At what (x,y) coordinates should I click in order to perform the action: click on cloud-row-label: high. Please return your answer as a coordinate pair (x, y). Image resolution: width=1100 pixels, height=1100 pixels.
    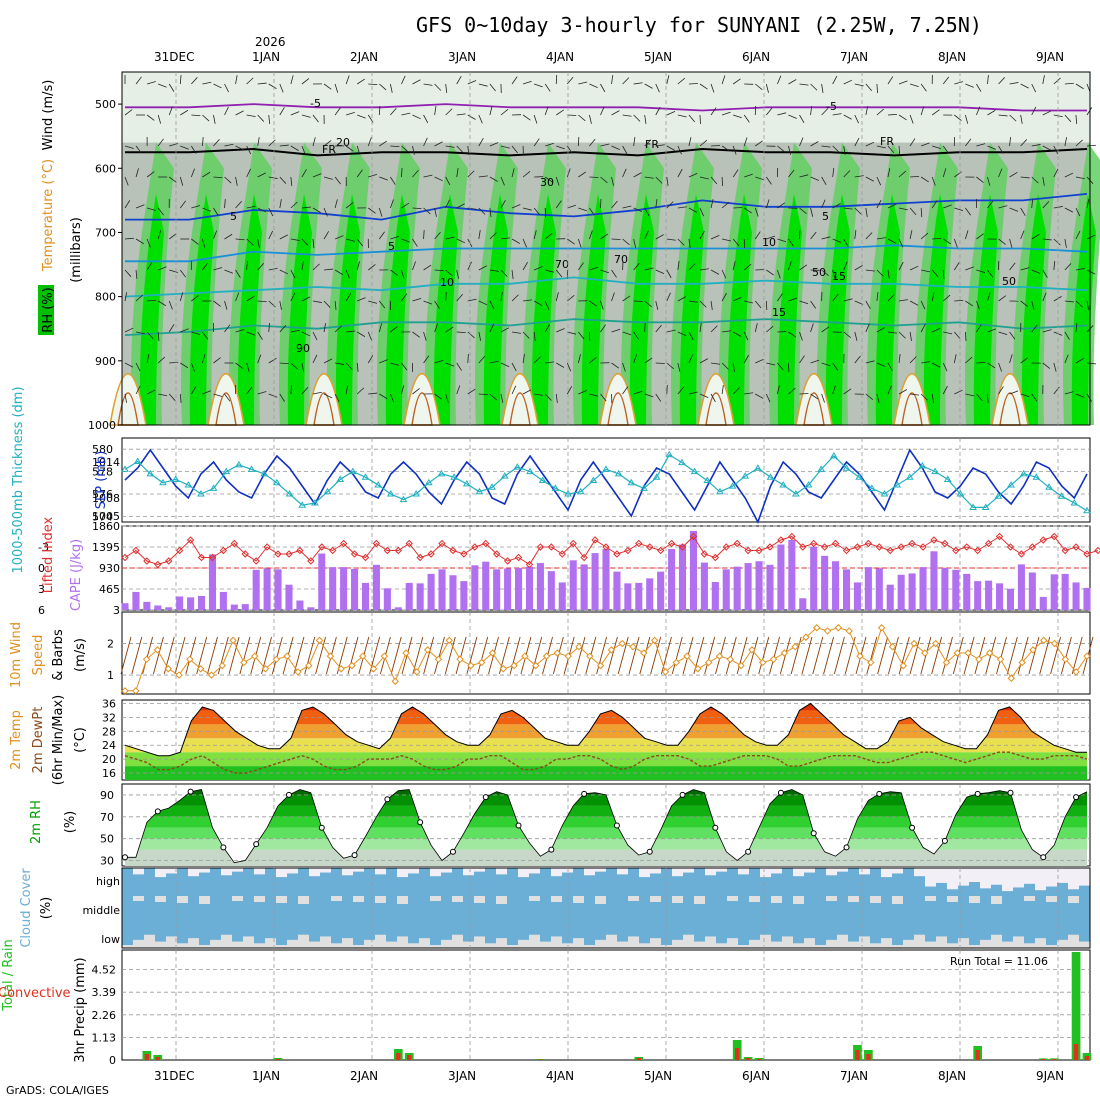
    Looking at the image, I should click on (108, 881).